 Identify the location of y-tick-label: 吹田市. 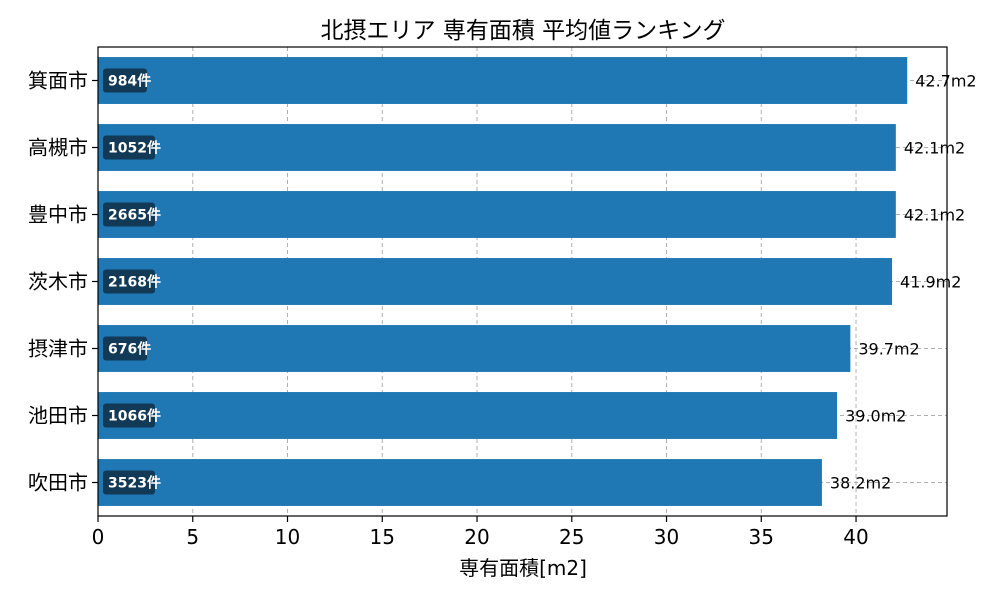
(58, 483).